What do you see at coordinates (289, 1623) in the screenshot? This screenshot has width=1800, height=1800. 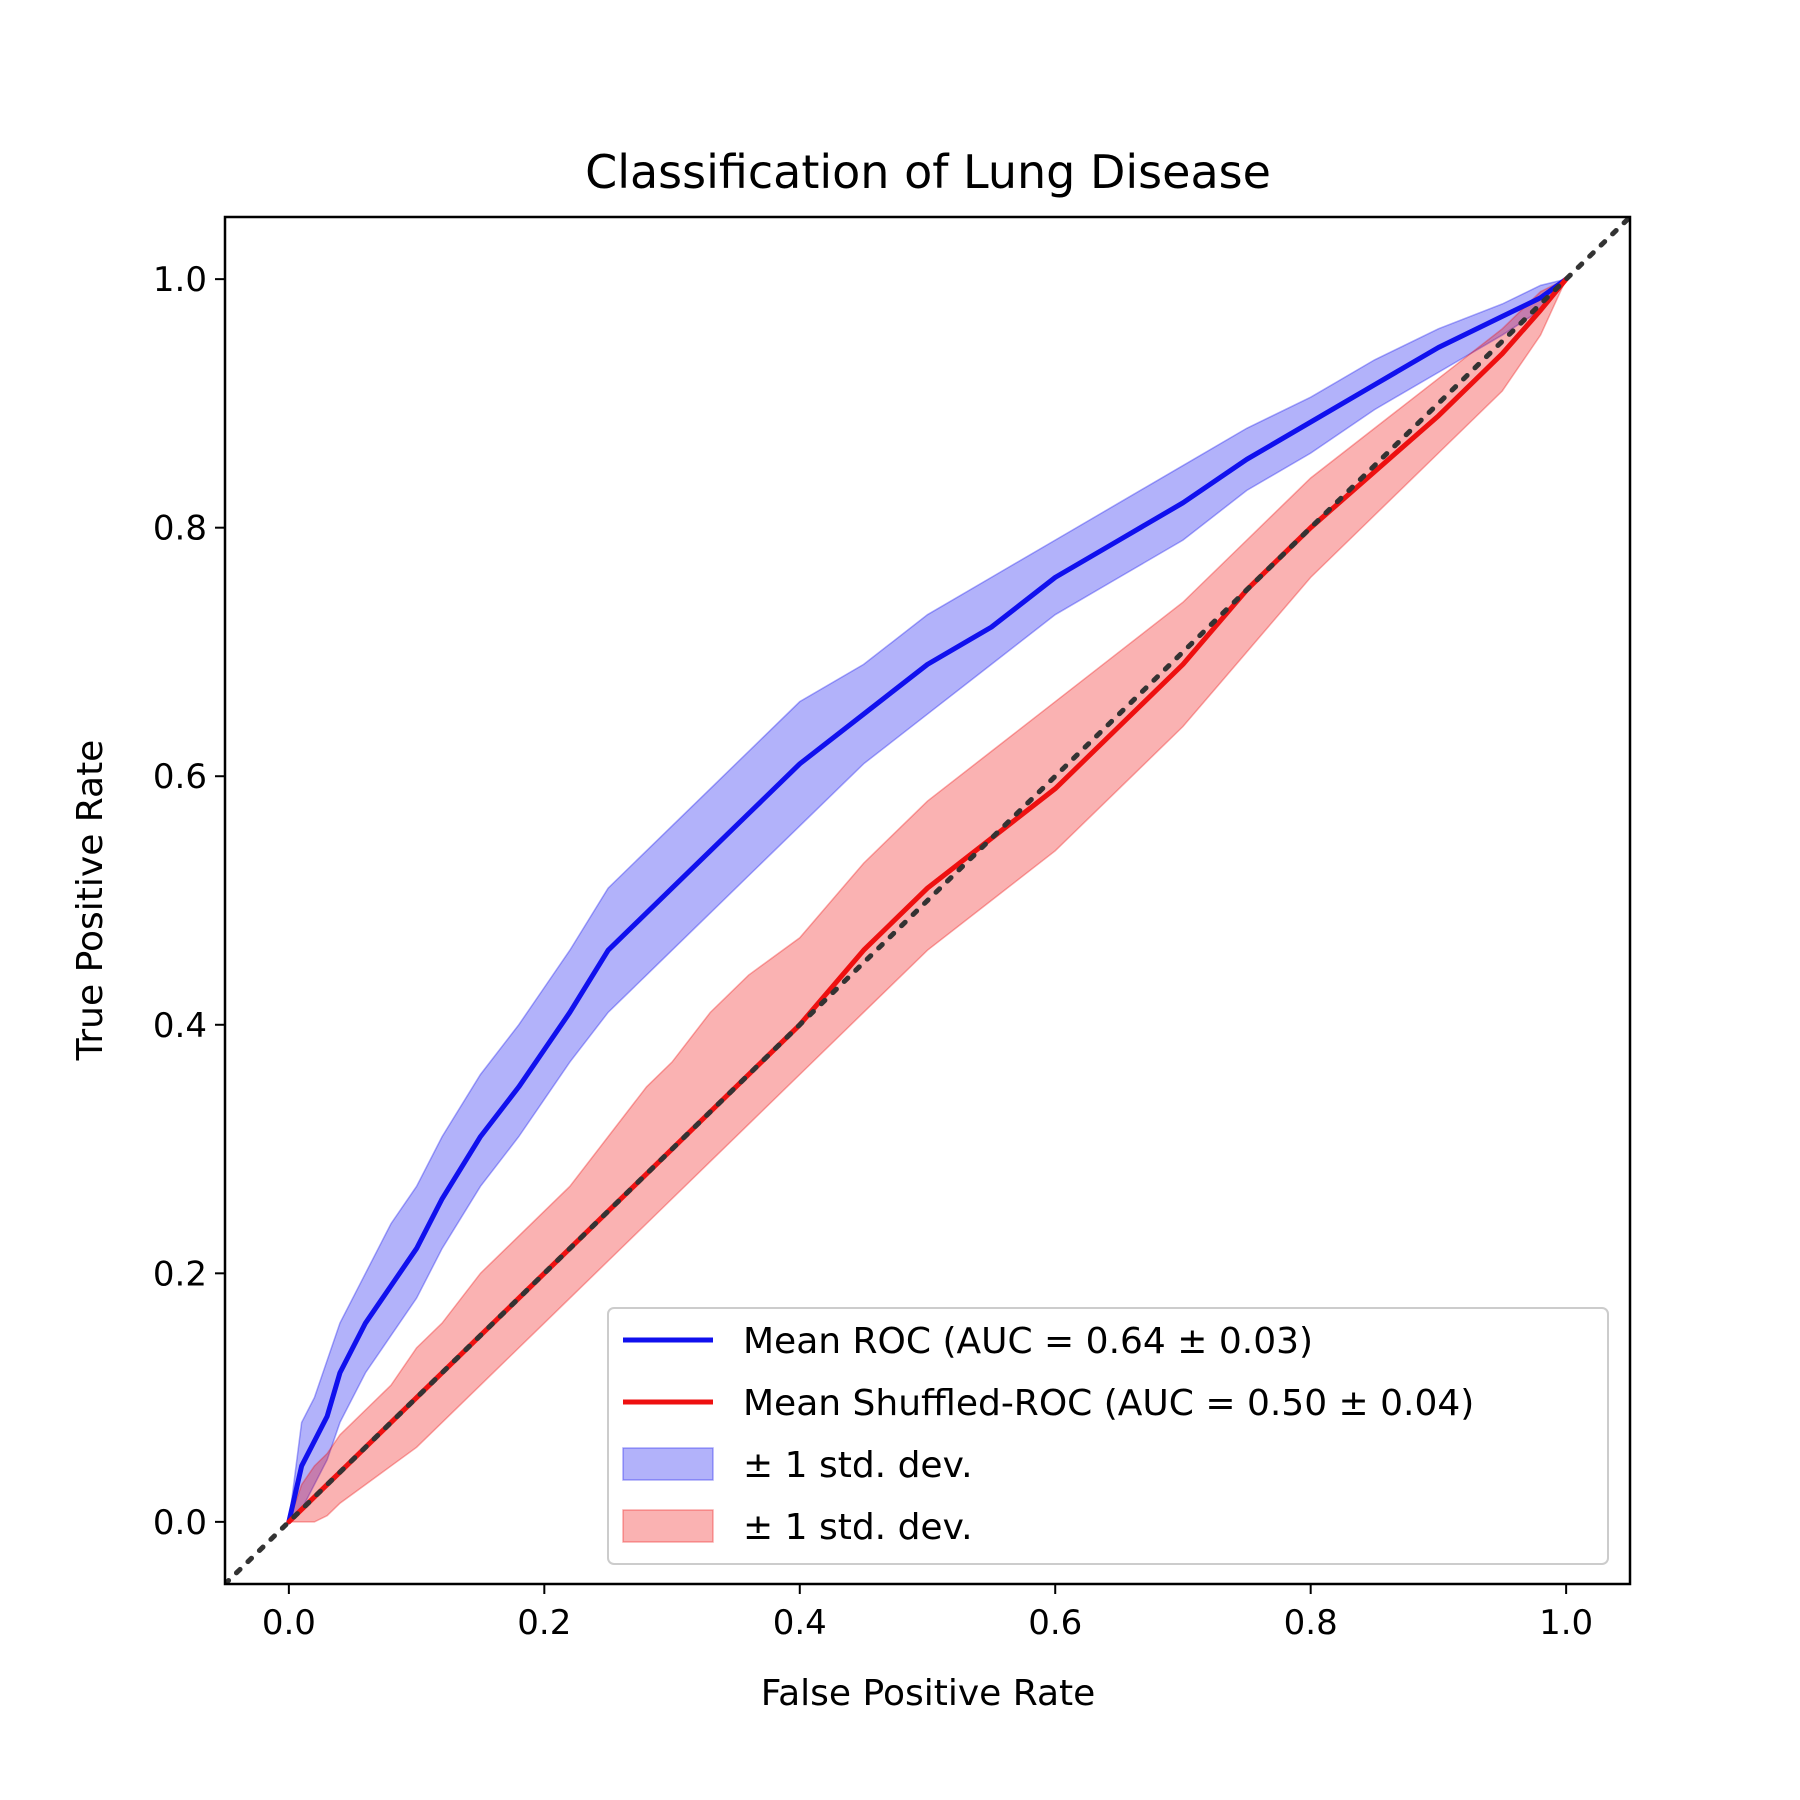 I see `x-tick-label: 0.0` at bounding box center [289, 1623].